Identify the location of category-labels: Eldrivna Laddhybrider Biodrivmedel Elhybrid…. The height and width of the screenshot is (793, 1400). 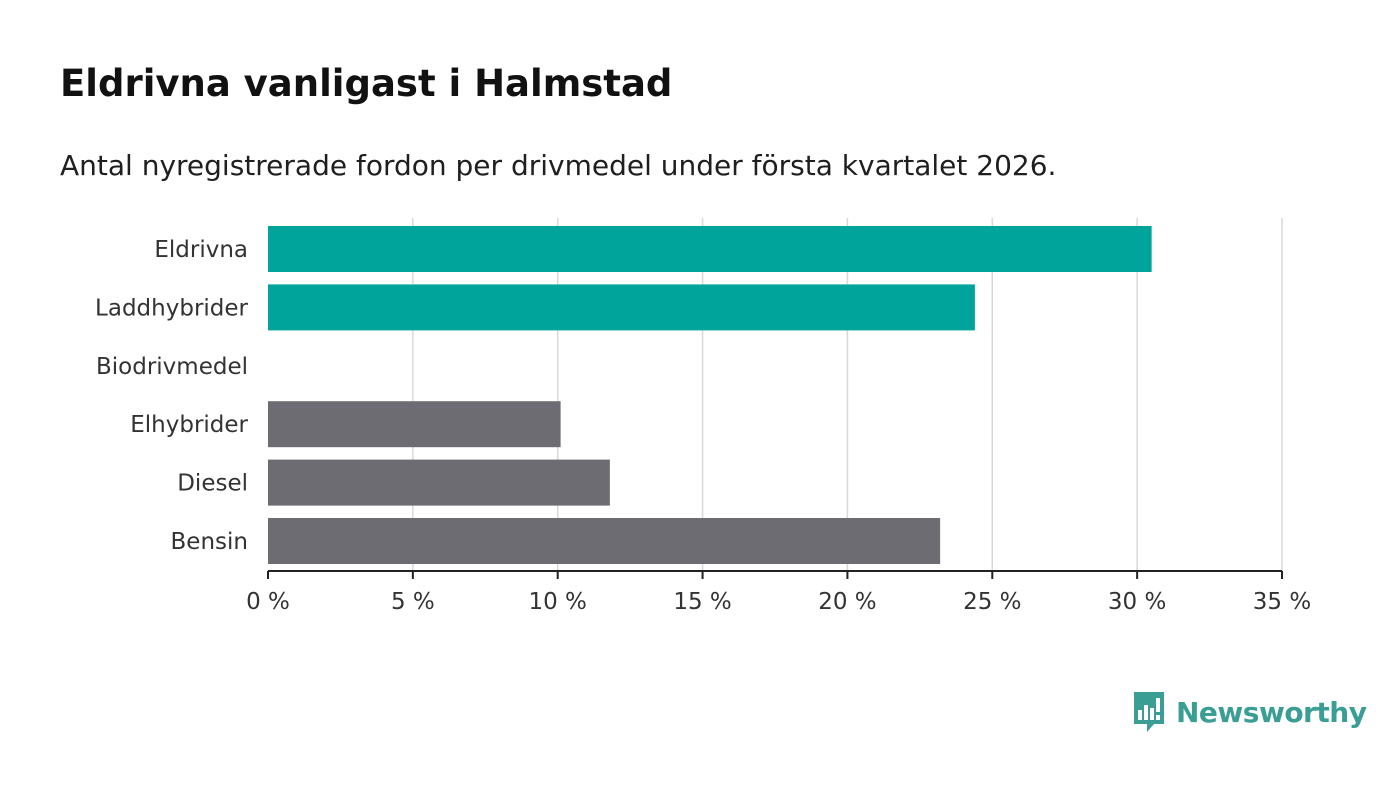
(171, 396).